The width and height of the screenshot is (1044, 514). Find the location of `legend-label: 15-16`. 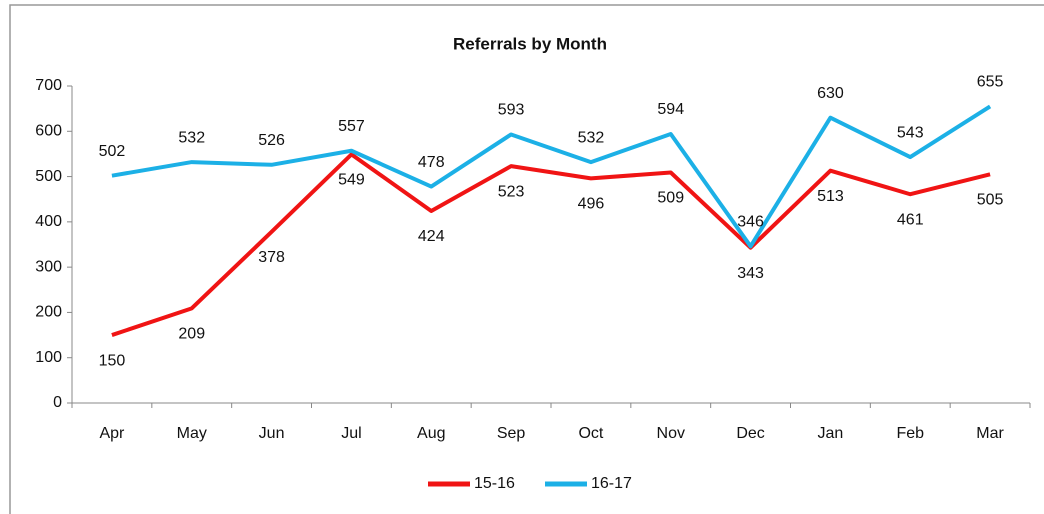

legend-label: 15-16 is located at coordinates (494, 483).